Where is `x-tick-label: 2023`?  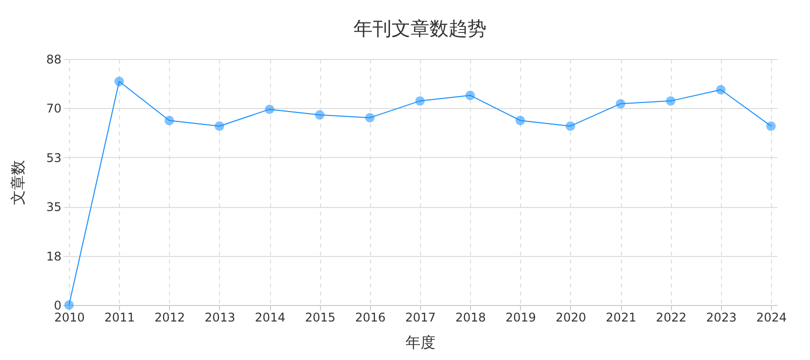
x-tick-label: 2023 is located at coordinates (721, 317).